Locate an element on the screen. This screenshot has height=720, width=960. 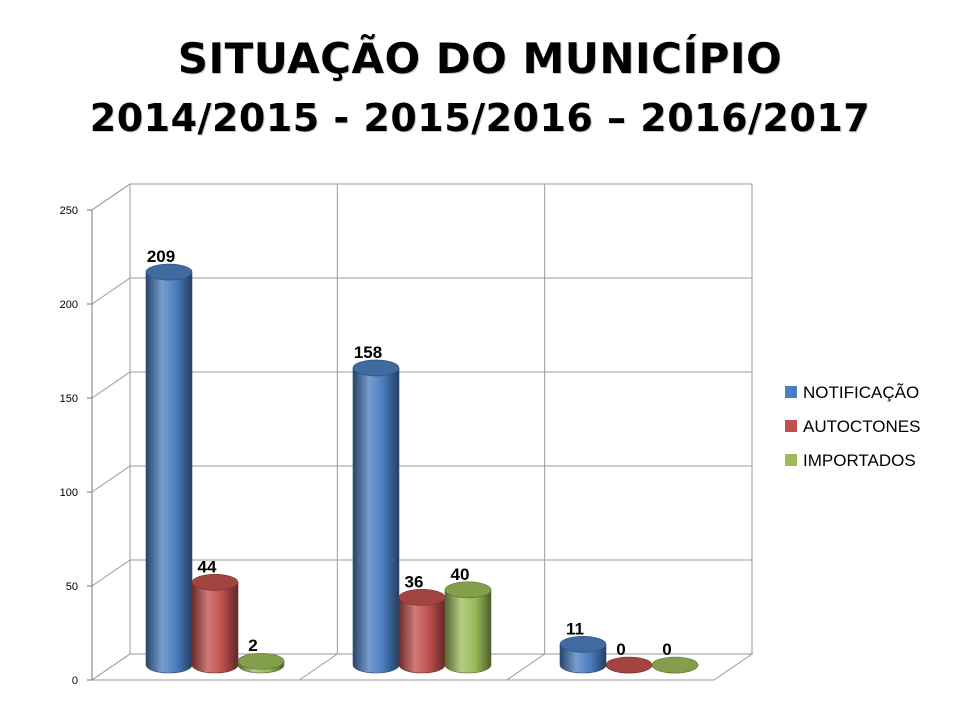
legend-item: NOTIFICAÇÃO is located at coordinates (852, 392).